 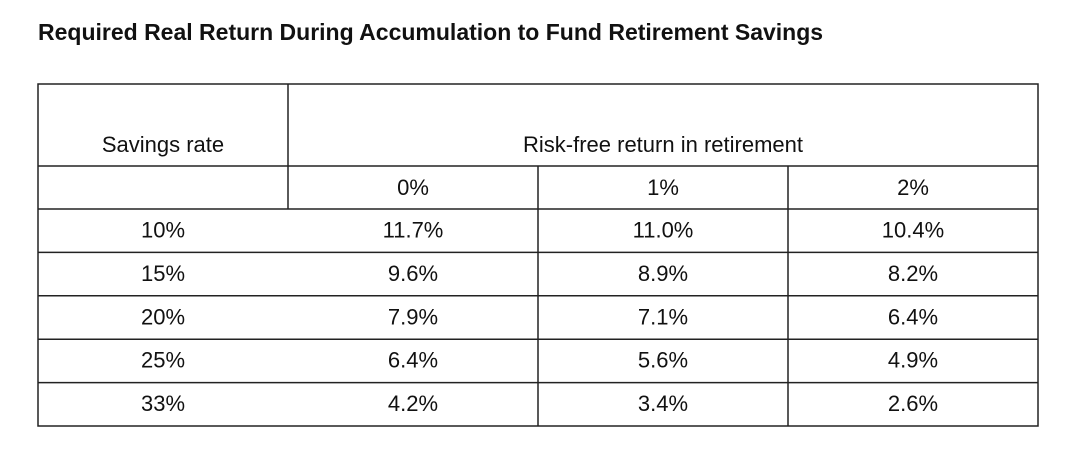 I want to click on cell: 7.9%, so click(x=413, y=316).